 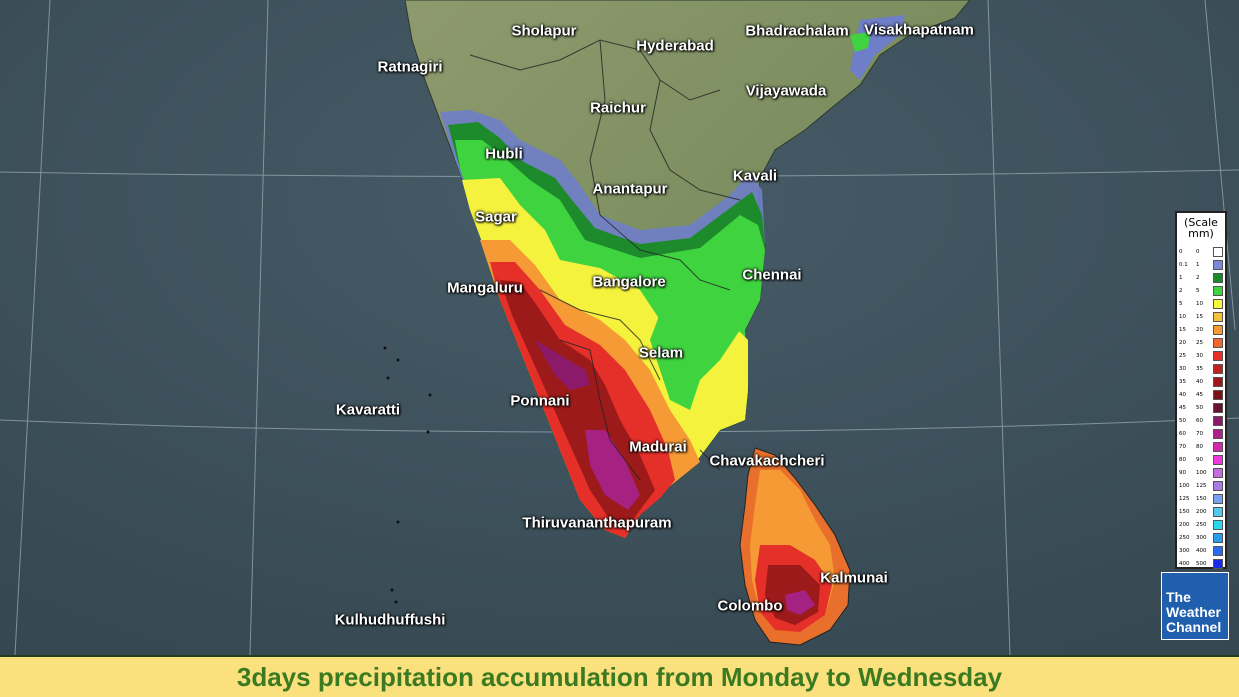 I want to click on city-label-kavali: Kavali, so click(x=755, y=176).